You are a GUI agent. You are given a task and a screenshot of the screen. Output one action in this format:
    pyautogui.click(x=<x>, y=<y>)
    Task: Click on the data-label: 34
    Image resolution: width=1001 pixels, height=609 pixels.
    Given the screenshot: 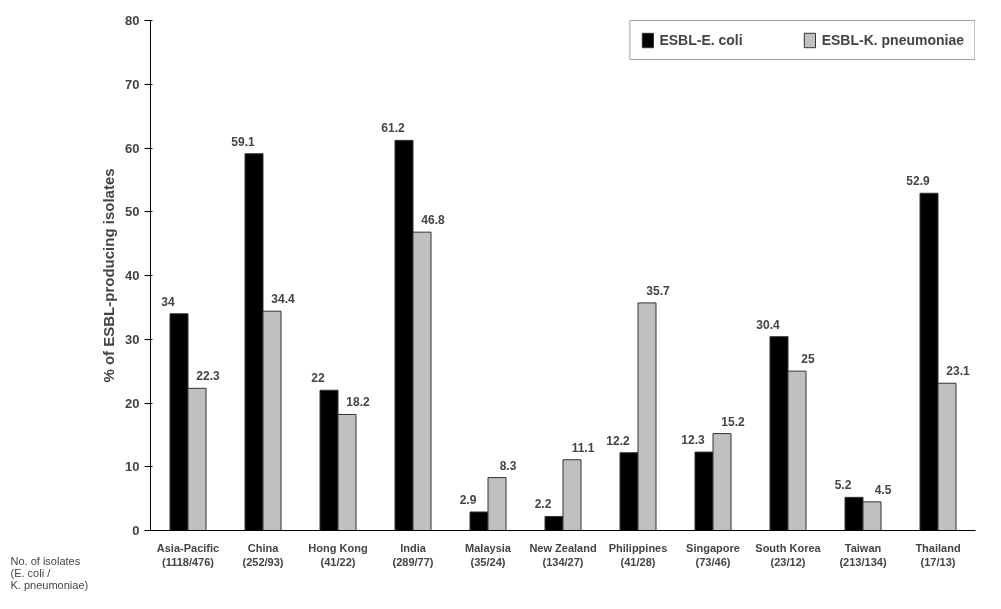 What is the action you would take?
    pyautogui.click(x=168, y=301)
    